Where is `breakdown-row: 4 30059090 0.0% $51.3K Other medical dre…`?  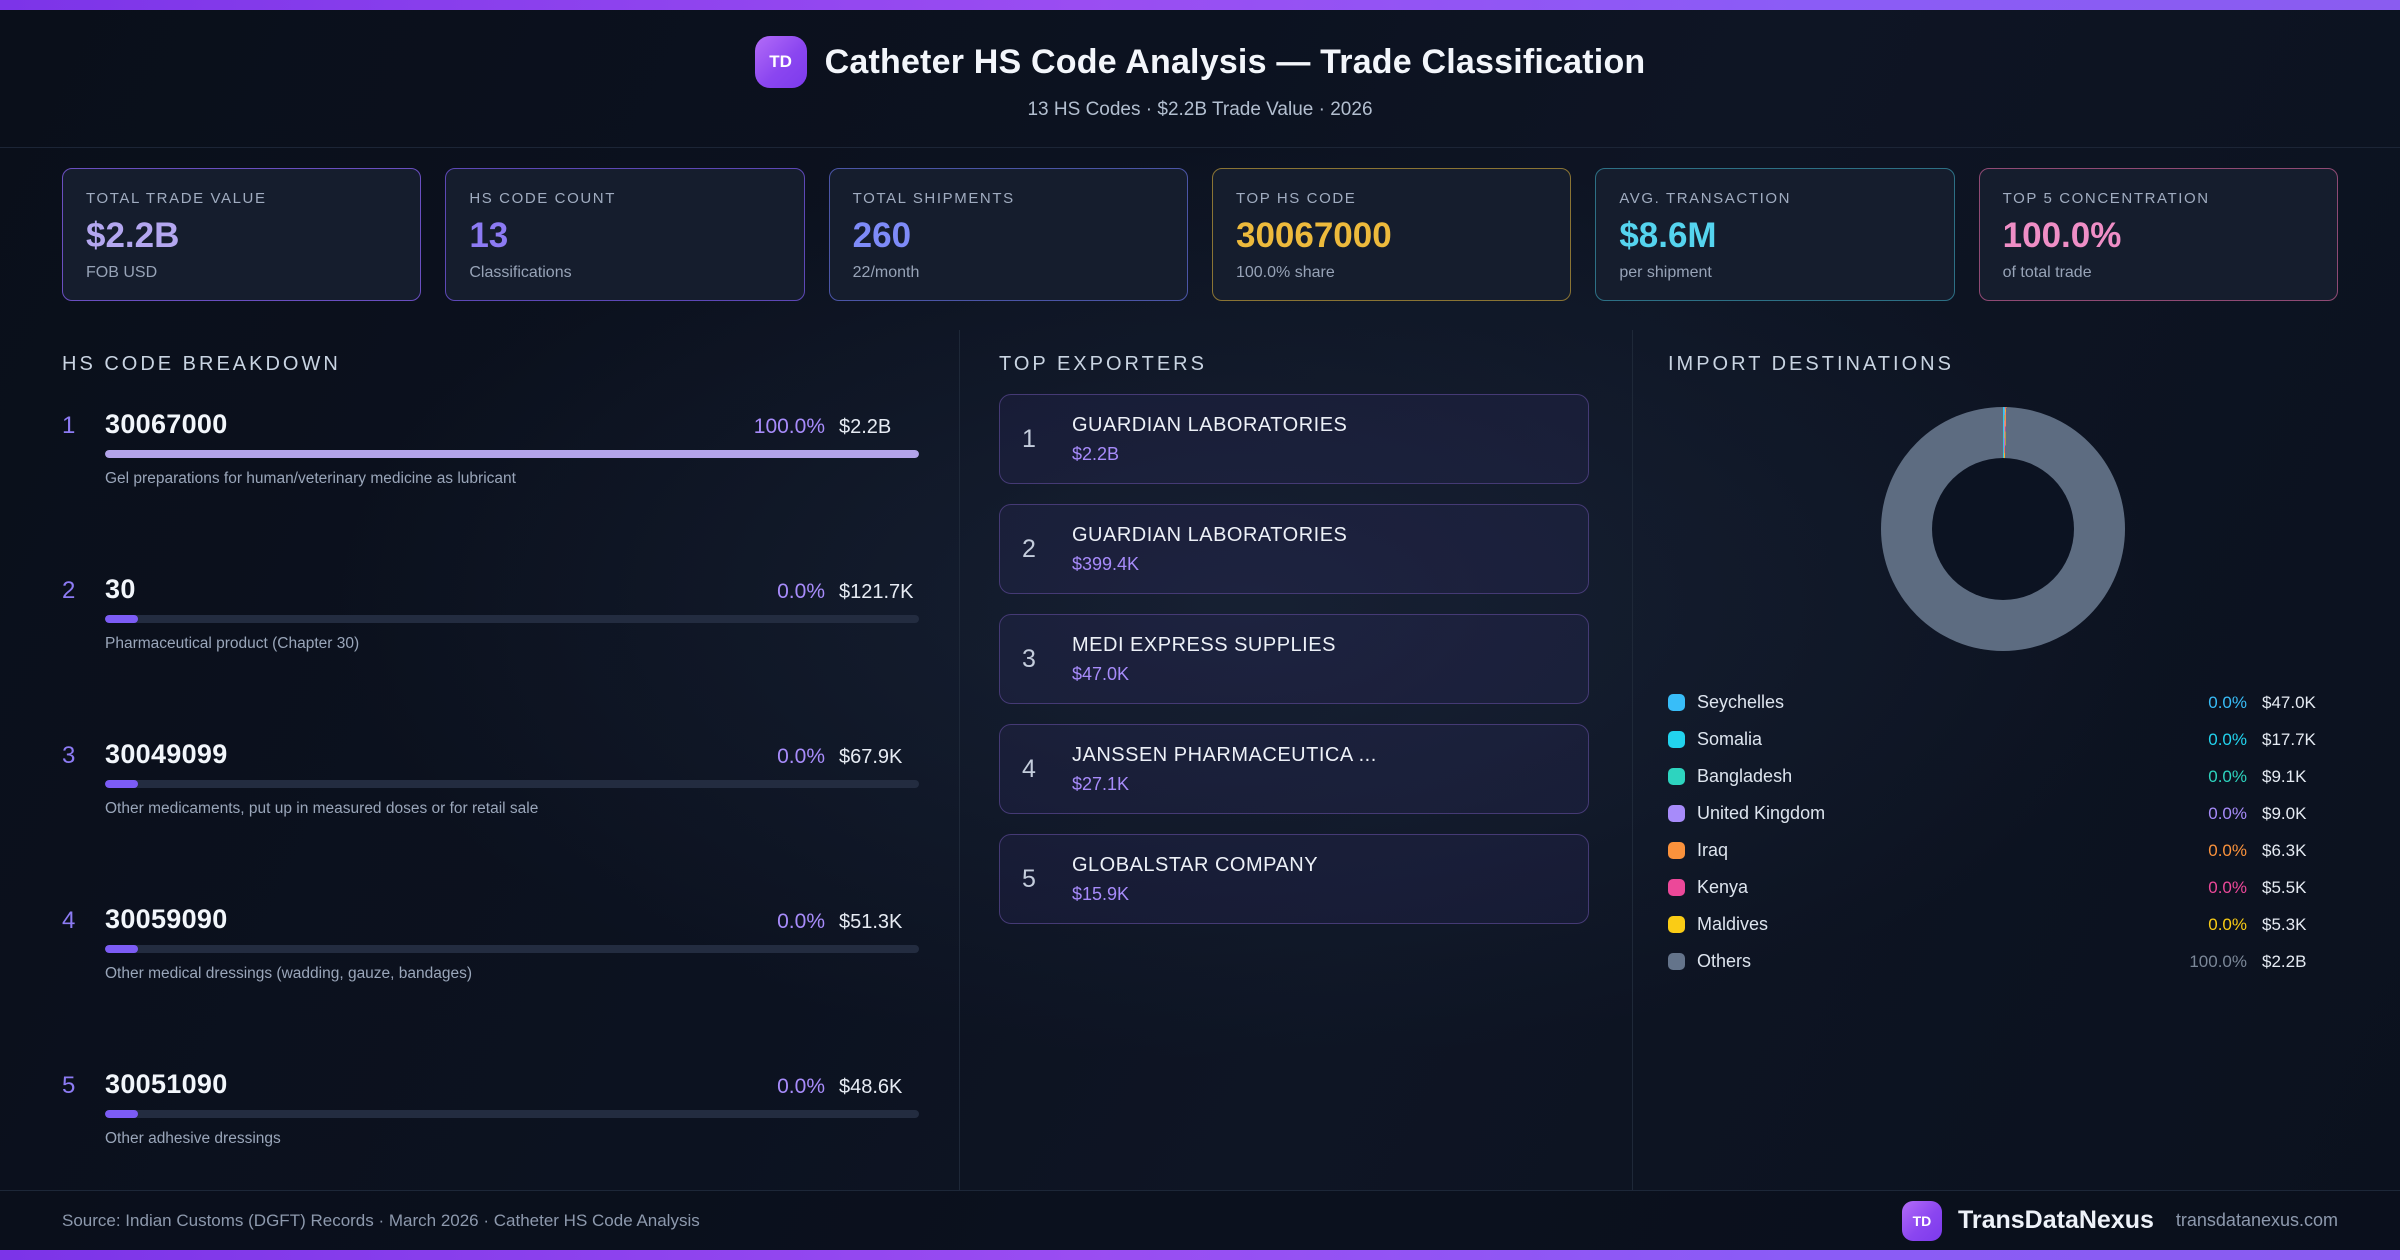
breakdown-row: 4 30059090 0.0% $51.3K Other medical dre… is located at coordinates (490, 943).